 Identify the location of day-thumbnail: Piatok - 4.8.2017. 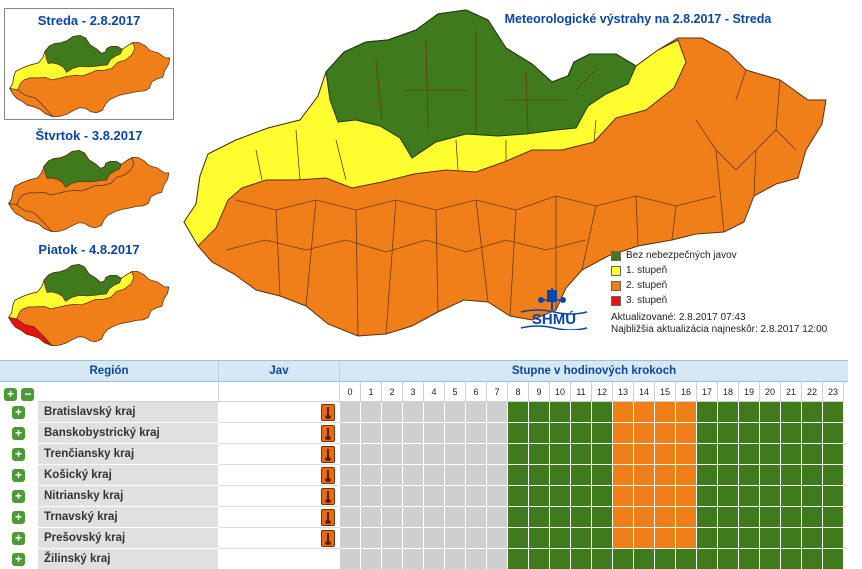
(89, 294).